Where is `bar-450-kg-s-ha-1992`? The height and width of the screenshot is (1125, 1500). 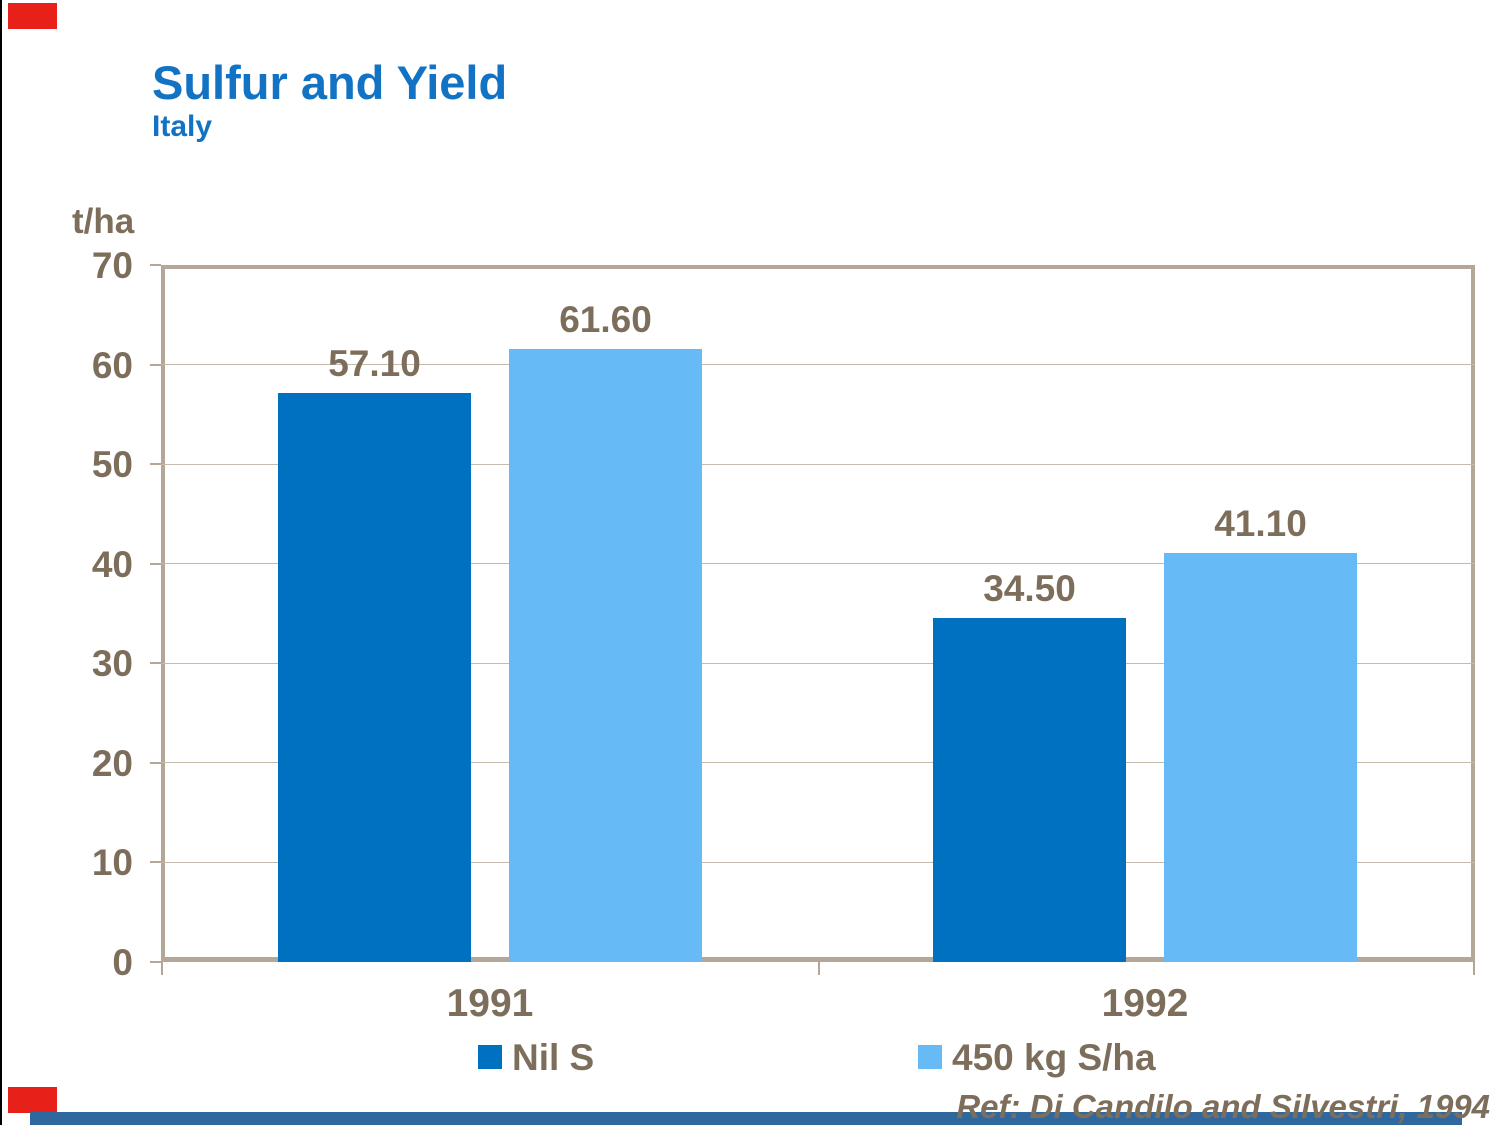 bar-450-kg-s-ha-1992 is located at coordinates (1260, 757).